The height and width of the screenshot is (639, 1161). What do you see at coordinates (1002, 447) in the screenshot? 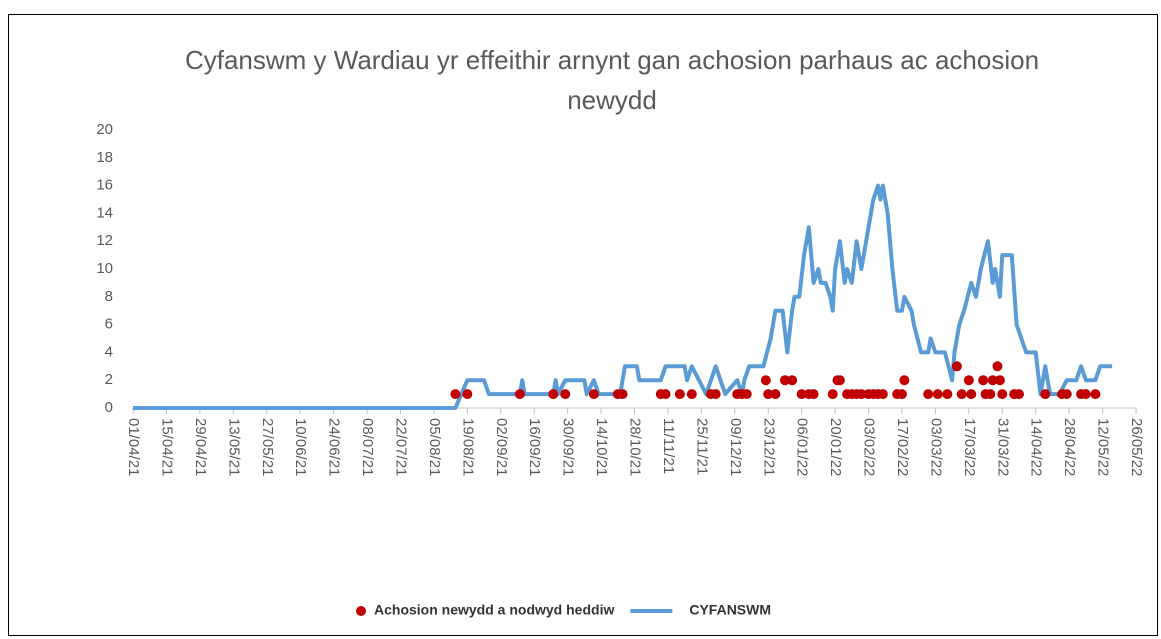
I see `x-tick-label: 31/03/22` at bounding box center [1002, 447].